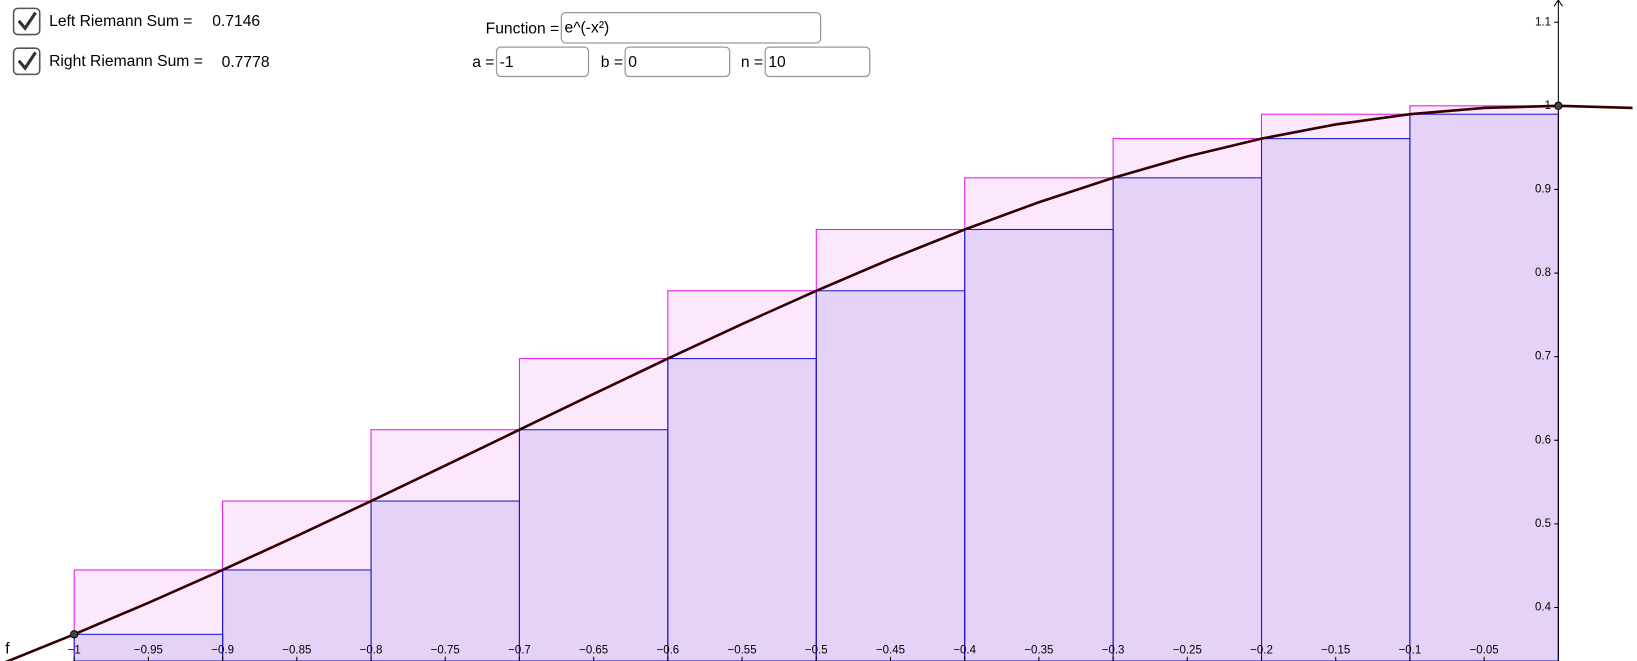  Describe the element at coordinates (1543, 608) in the screenshot. I see `y-tick-label: 0.4` at that location.